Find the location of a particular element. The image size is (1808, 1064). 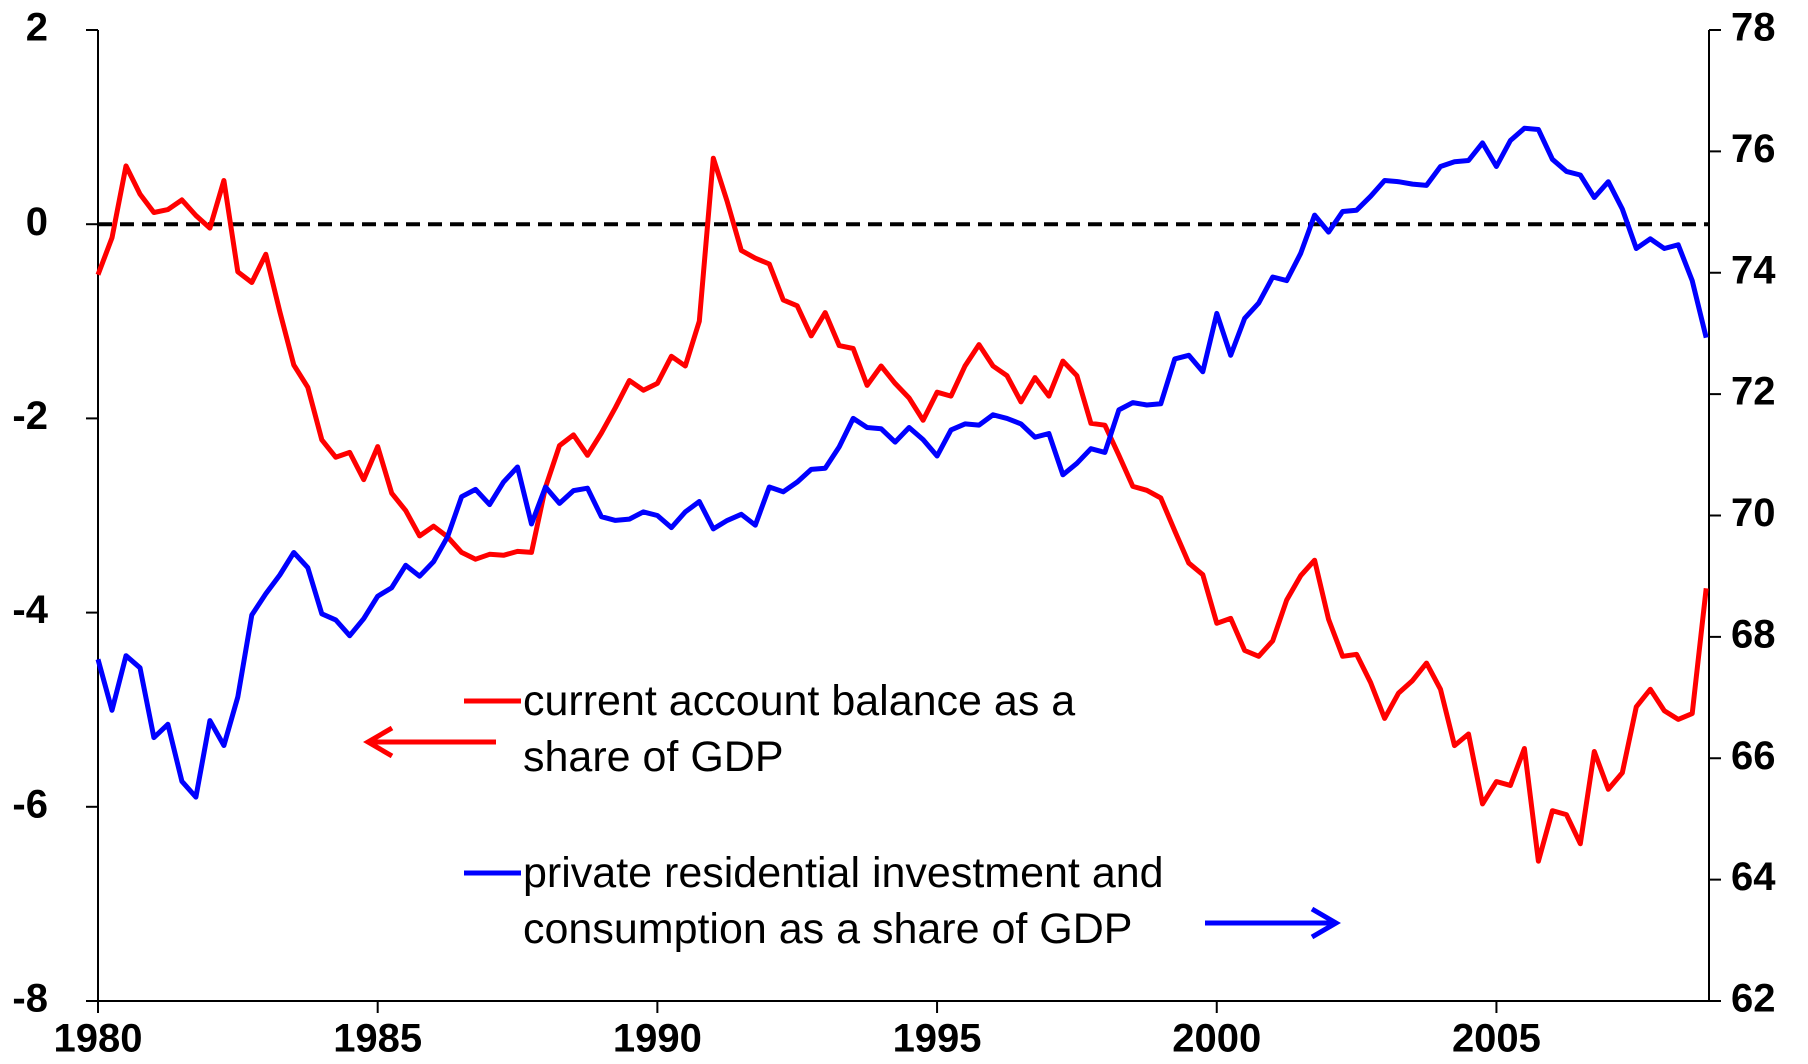

y2-tick-label: 62 is located at coordinates (1753, 999).